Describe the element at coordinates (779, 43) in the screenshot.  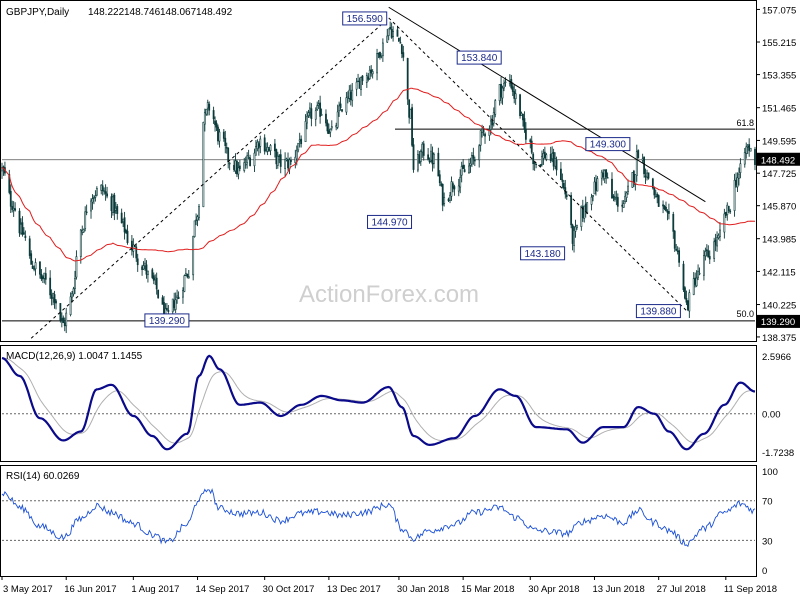
I see `price-tick-label: 155.215` at that location.